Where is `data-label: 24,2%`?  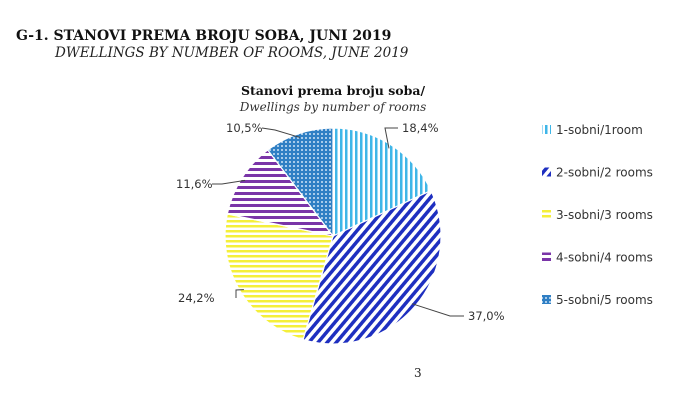
data-label: 24,2% is located at coordinates (196, 298).